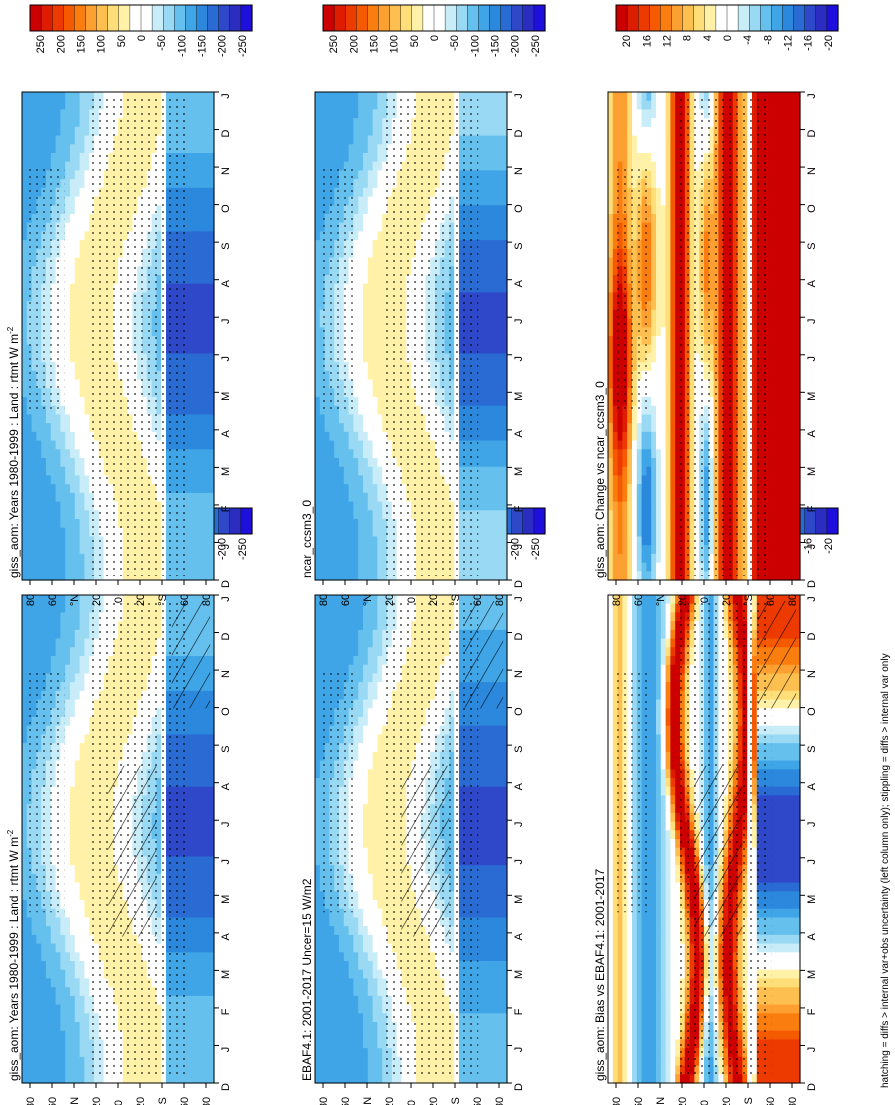 The width and height of the screenshot is (895, 1105). Describe the element at coordinates (226, 245) in the screenshot. I see `month-tick-label: S` at that location.